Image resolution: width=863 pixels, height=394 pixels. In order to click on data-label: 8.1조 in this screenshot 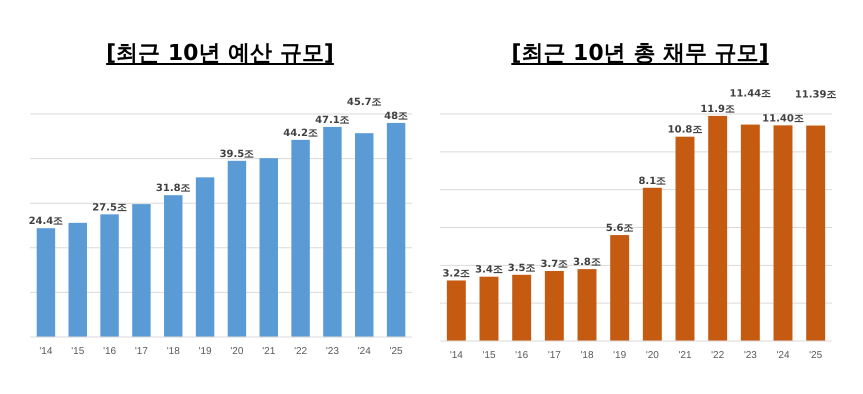, I will do `click(652, 181)`.